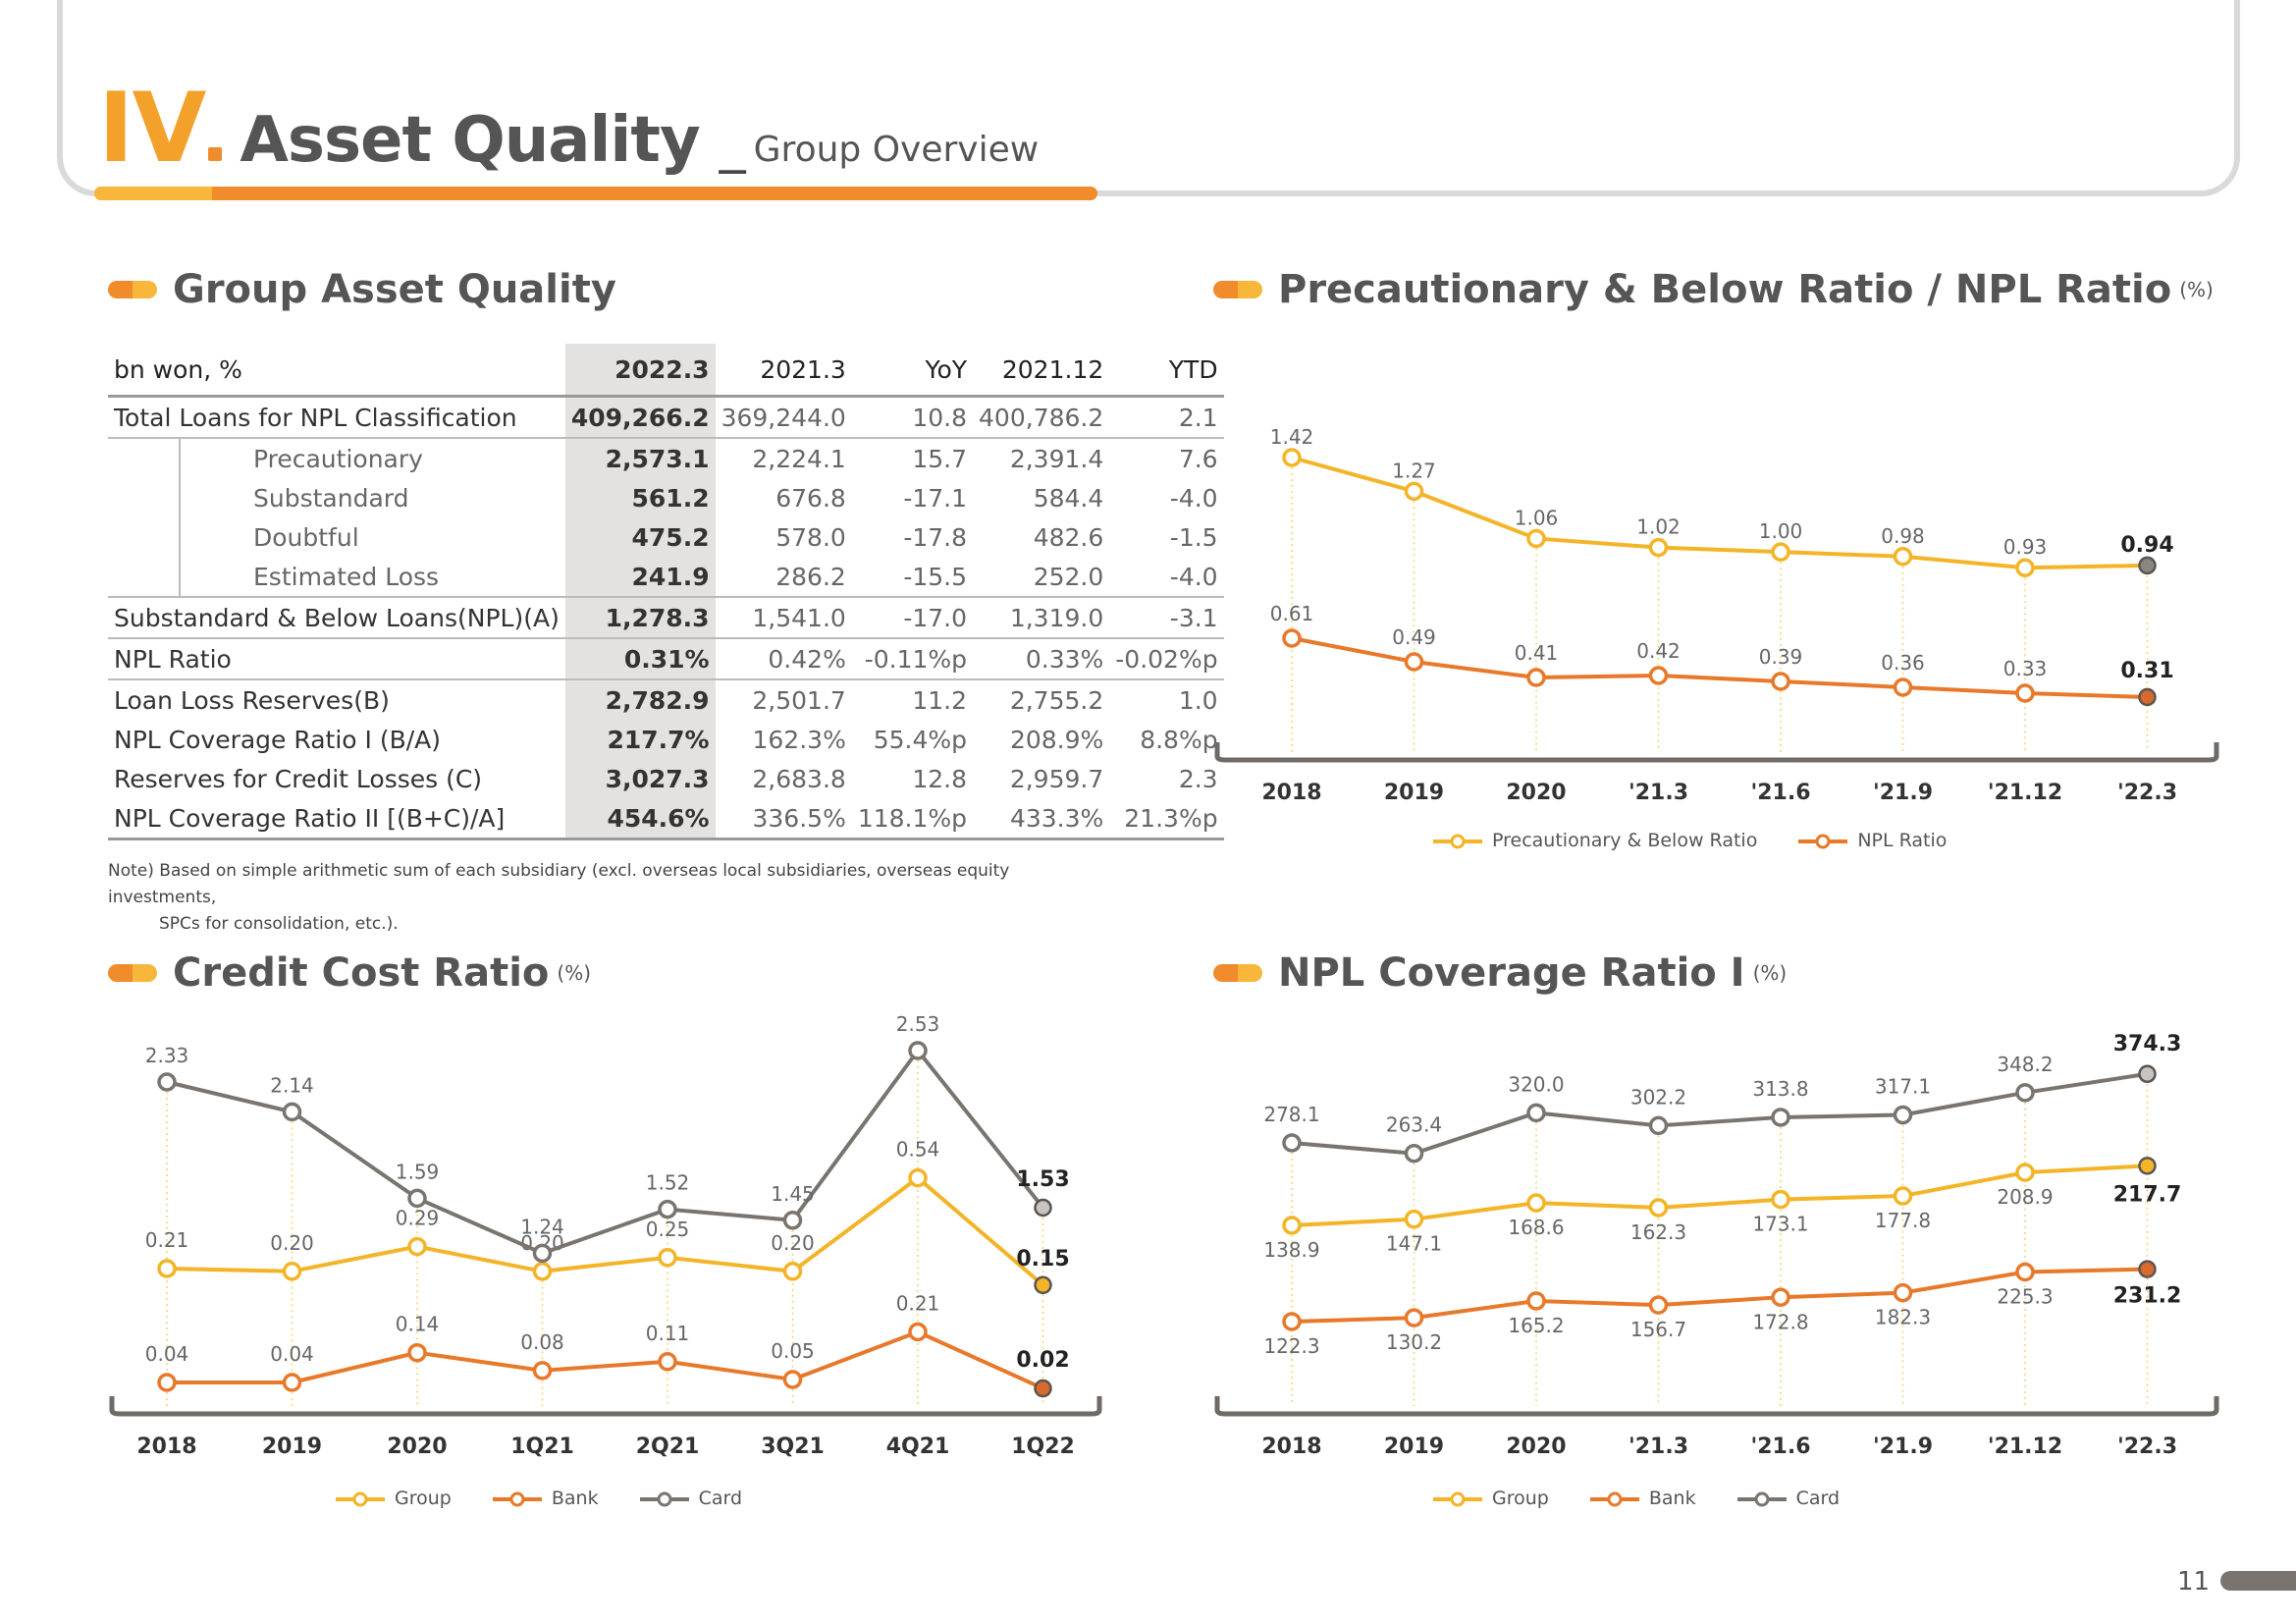 This screenshot has width=2296, height=1624. I want to click on table-cell: 454.6%, so click(640, 819).